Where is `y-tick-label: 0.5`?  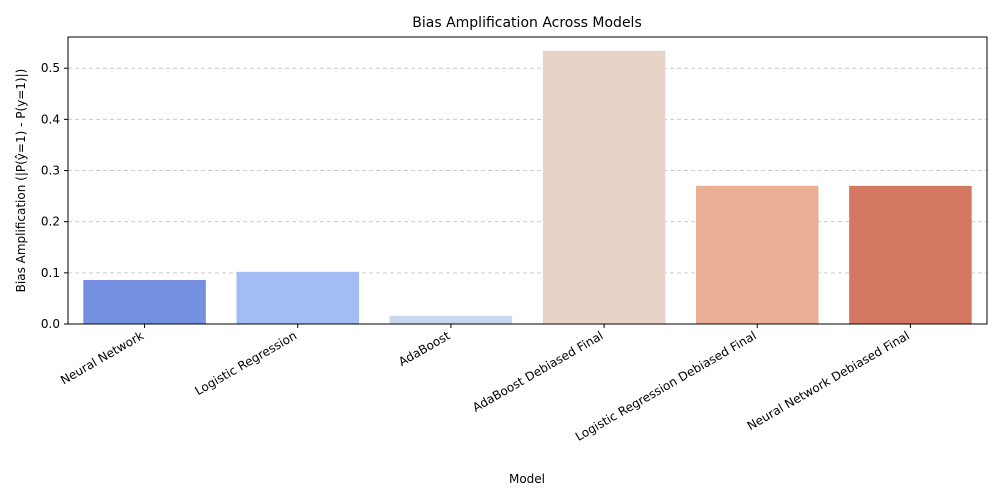
y-tick-label: 0.5 is located at coordinates (50, 68).